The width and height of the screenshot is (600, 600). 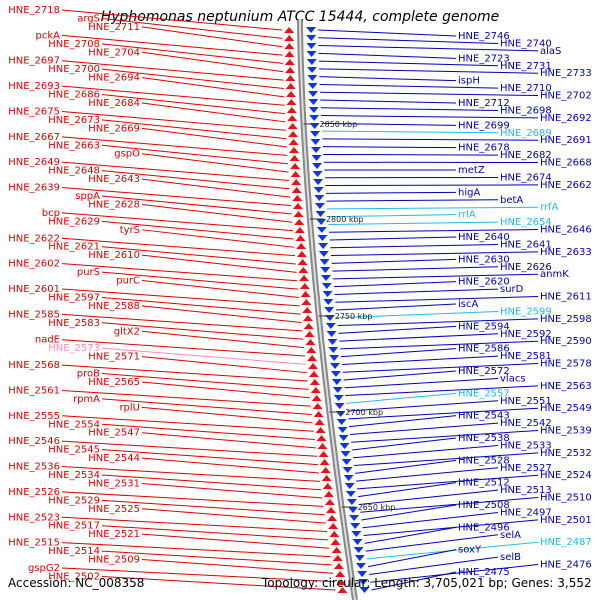 What do you see at coordinates (469, 81) in the screenshot?
I see `right-gene-label: ispH` at bounding box center [469, 81].